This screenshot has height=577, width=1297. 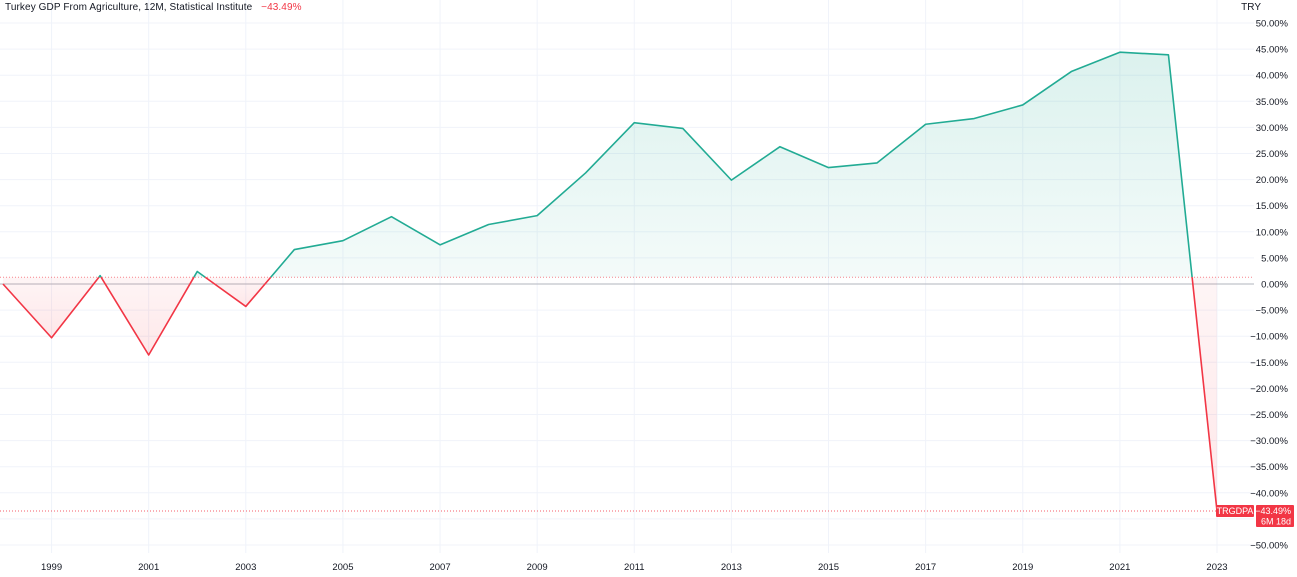 I want to click on x-tick-label: 2015, so click(x=828, y=567).